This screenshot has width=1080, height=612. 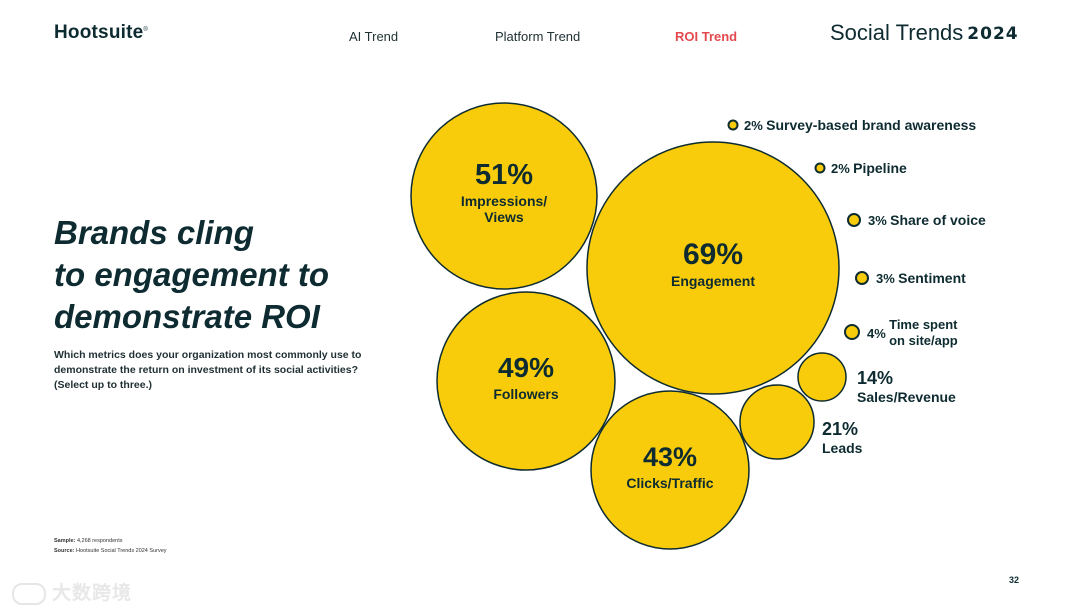 I want to click on category-label-time-spent-on-site-app-1: Time spent, so click(x=923, y=324).